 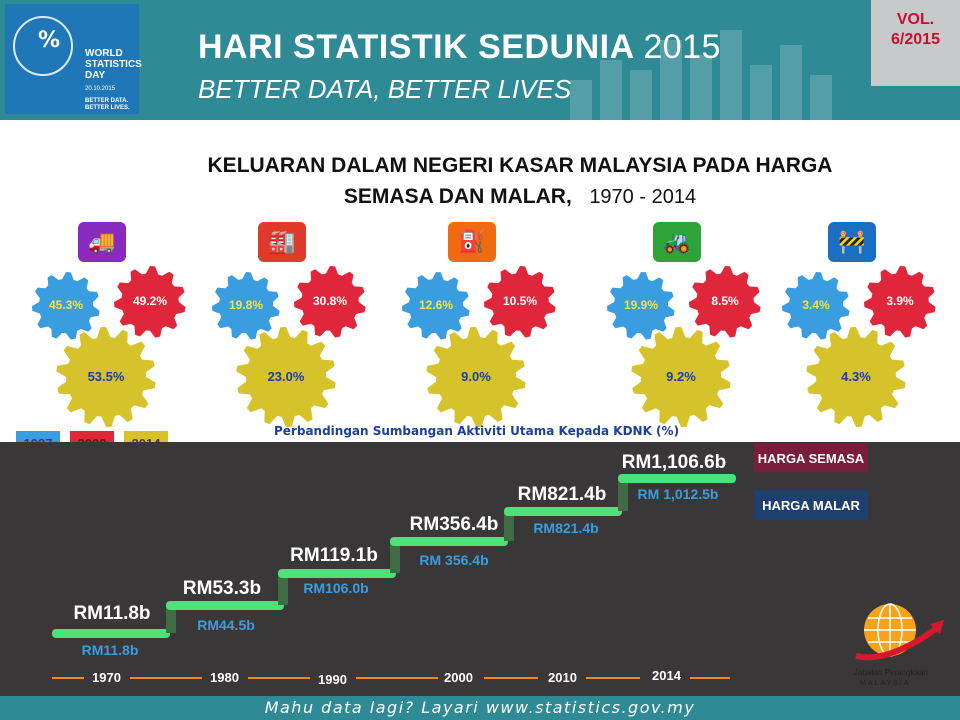 I want to click on gdp-current-price: RM1,106.6b, so click(x=674, y=462).